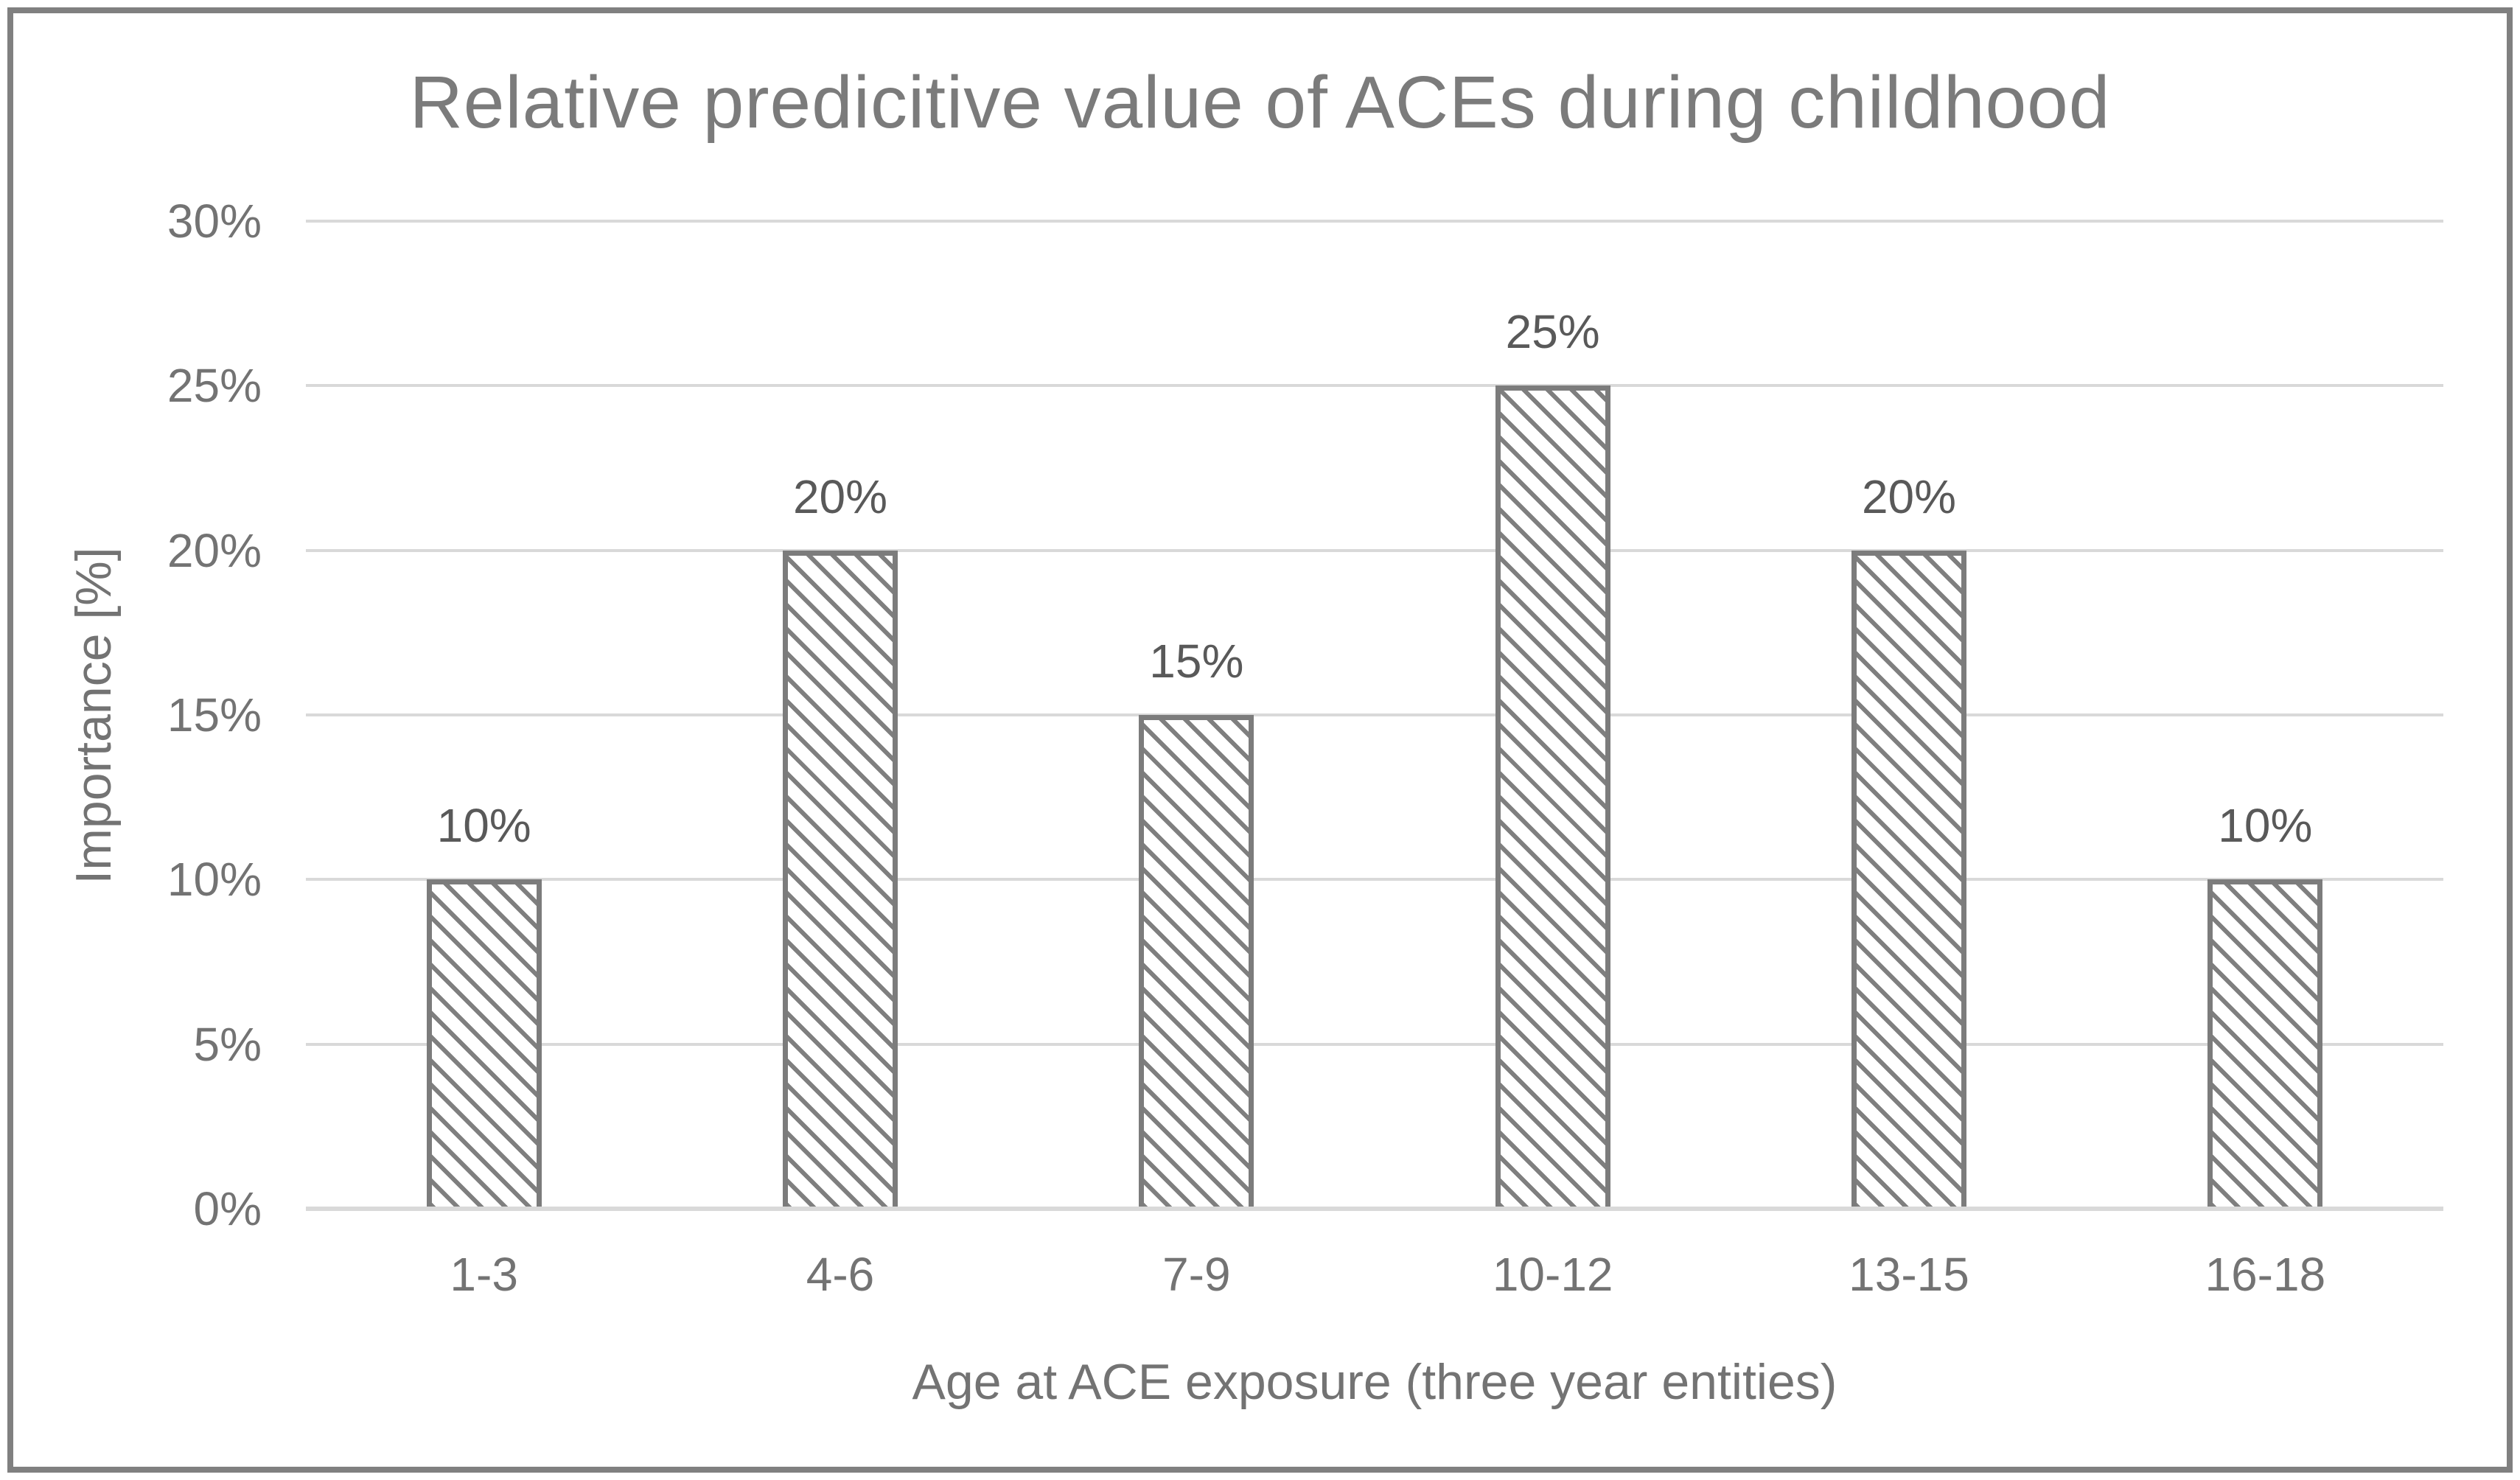 The width and height of the screenshot is (2520, 1480). Describe the element at coordinates (227, 1208) in the screenshot. I see `y-tick-label: 0%` at that location.